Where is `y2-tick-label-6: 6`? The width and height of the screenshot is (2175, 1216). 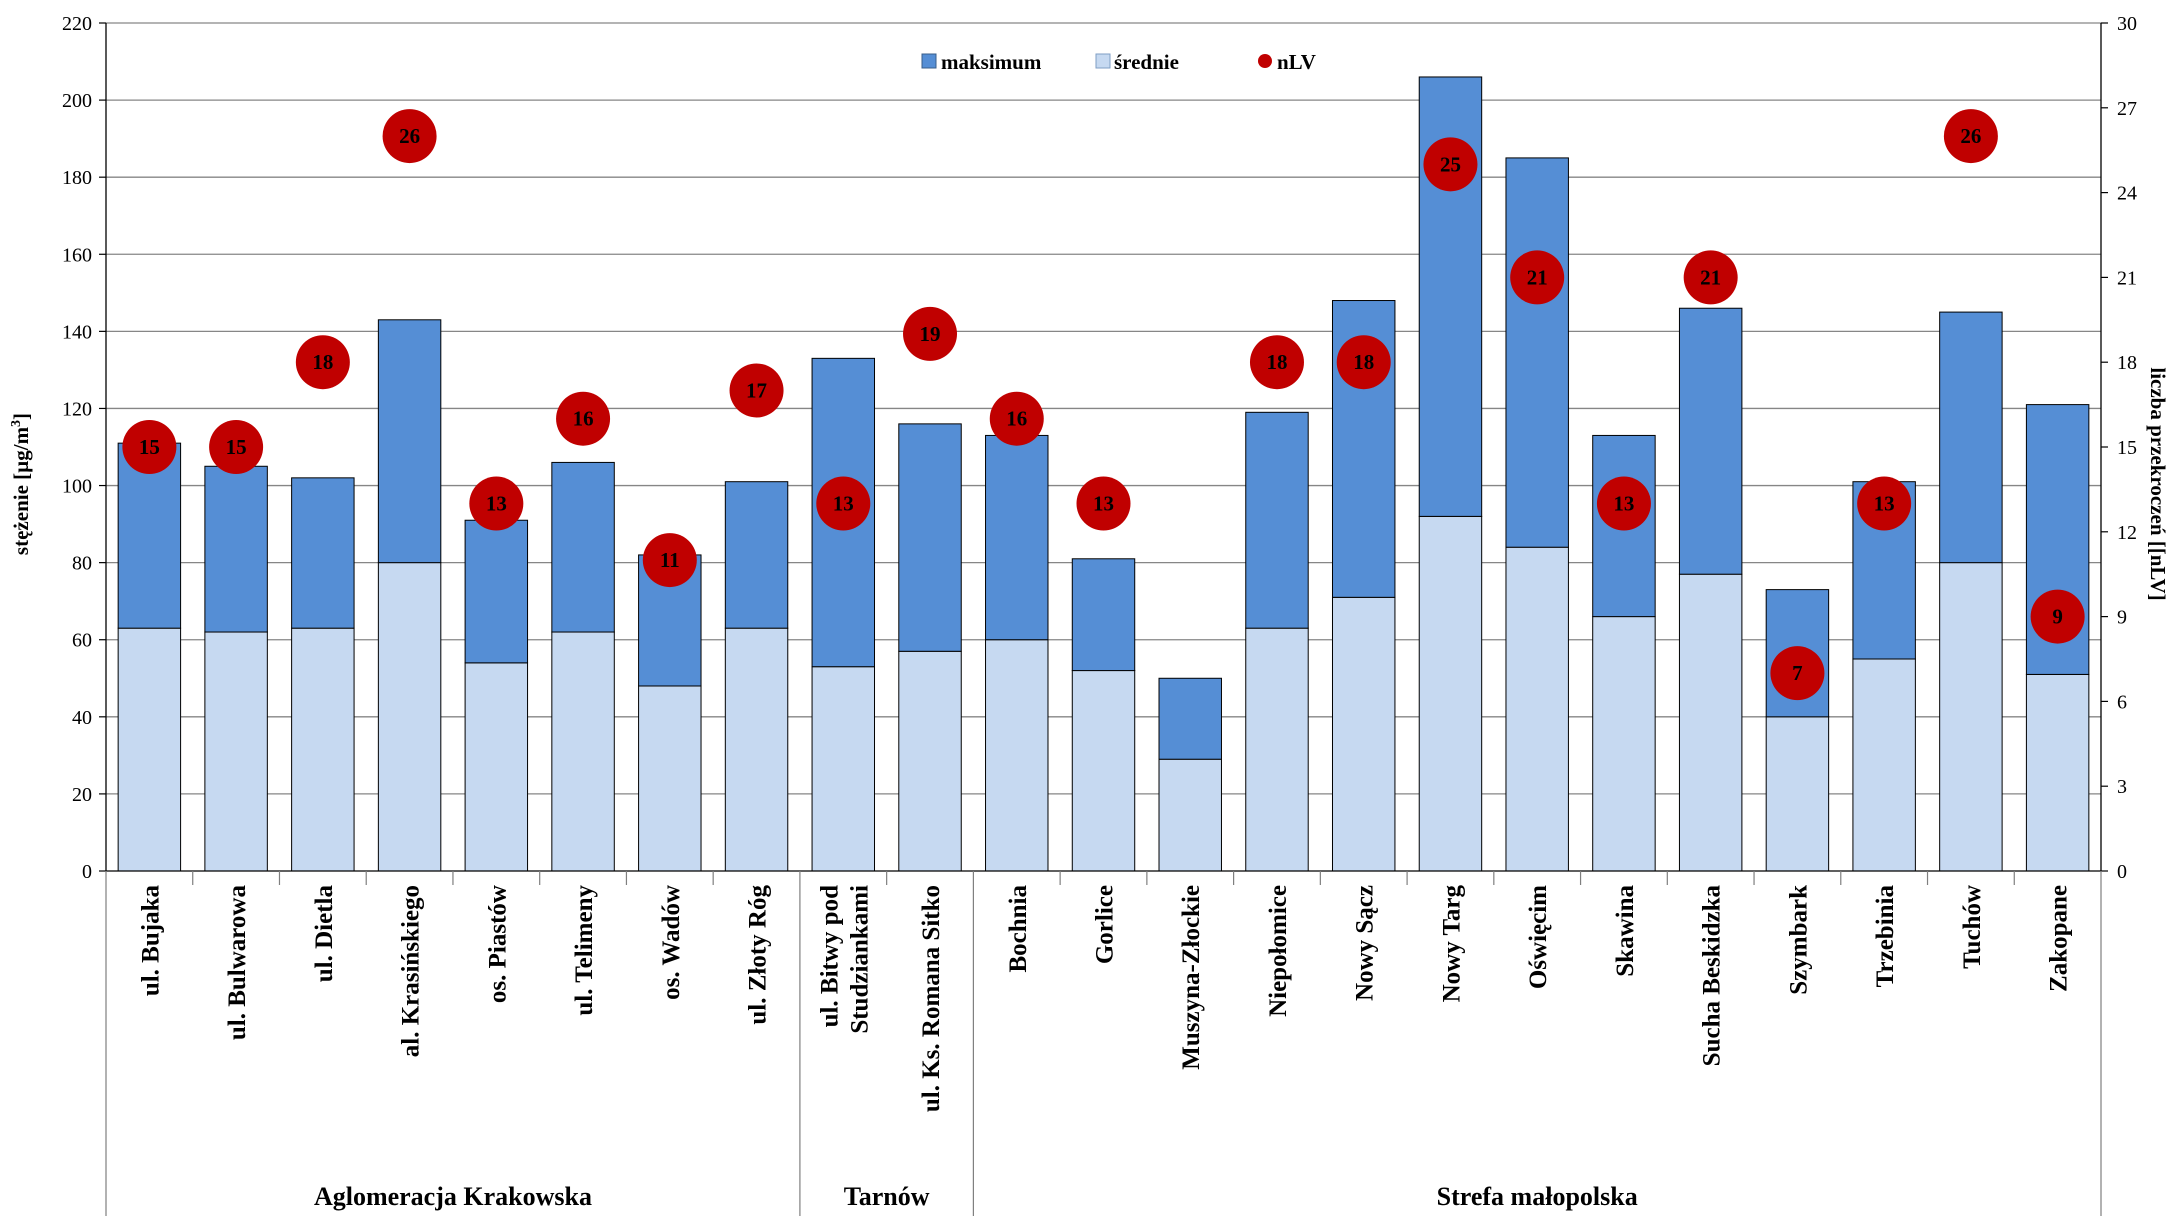 y2-tick-label-6: 6 is located at coordinates (2122, 702).